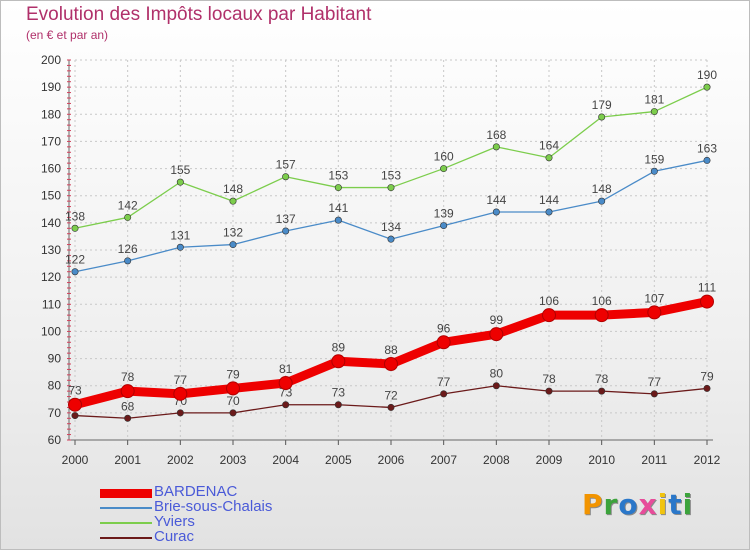  Describe the element at coordinates (75, 460) in the screenshot. I see `x-tick-label: 2000` at that location.